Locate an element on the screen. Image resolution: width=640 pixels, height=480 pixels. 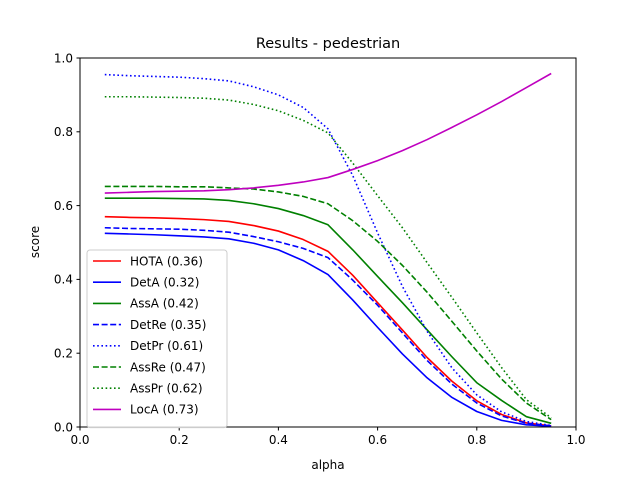
legend-label: AssRe (0.47) is located at coordinates (168, 367).